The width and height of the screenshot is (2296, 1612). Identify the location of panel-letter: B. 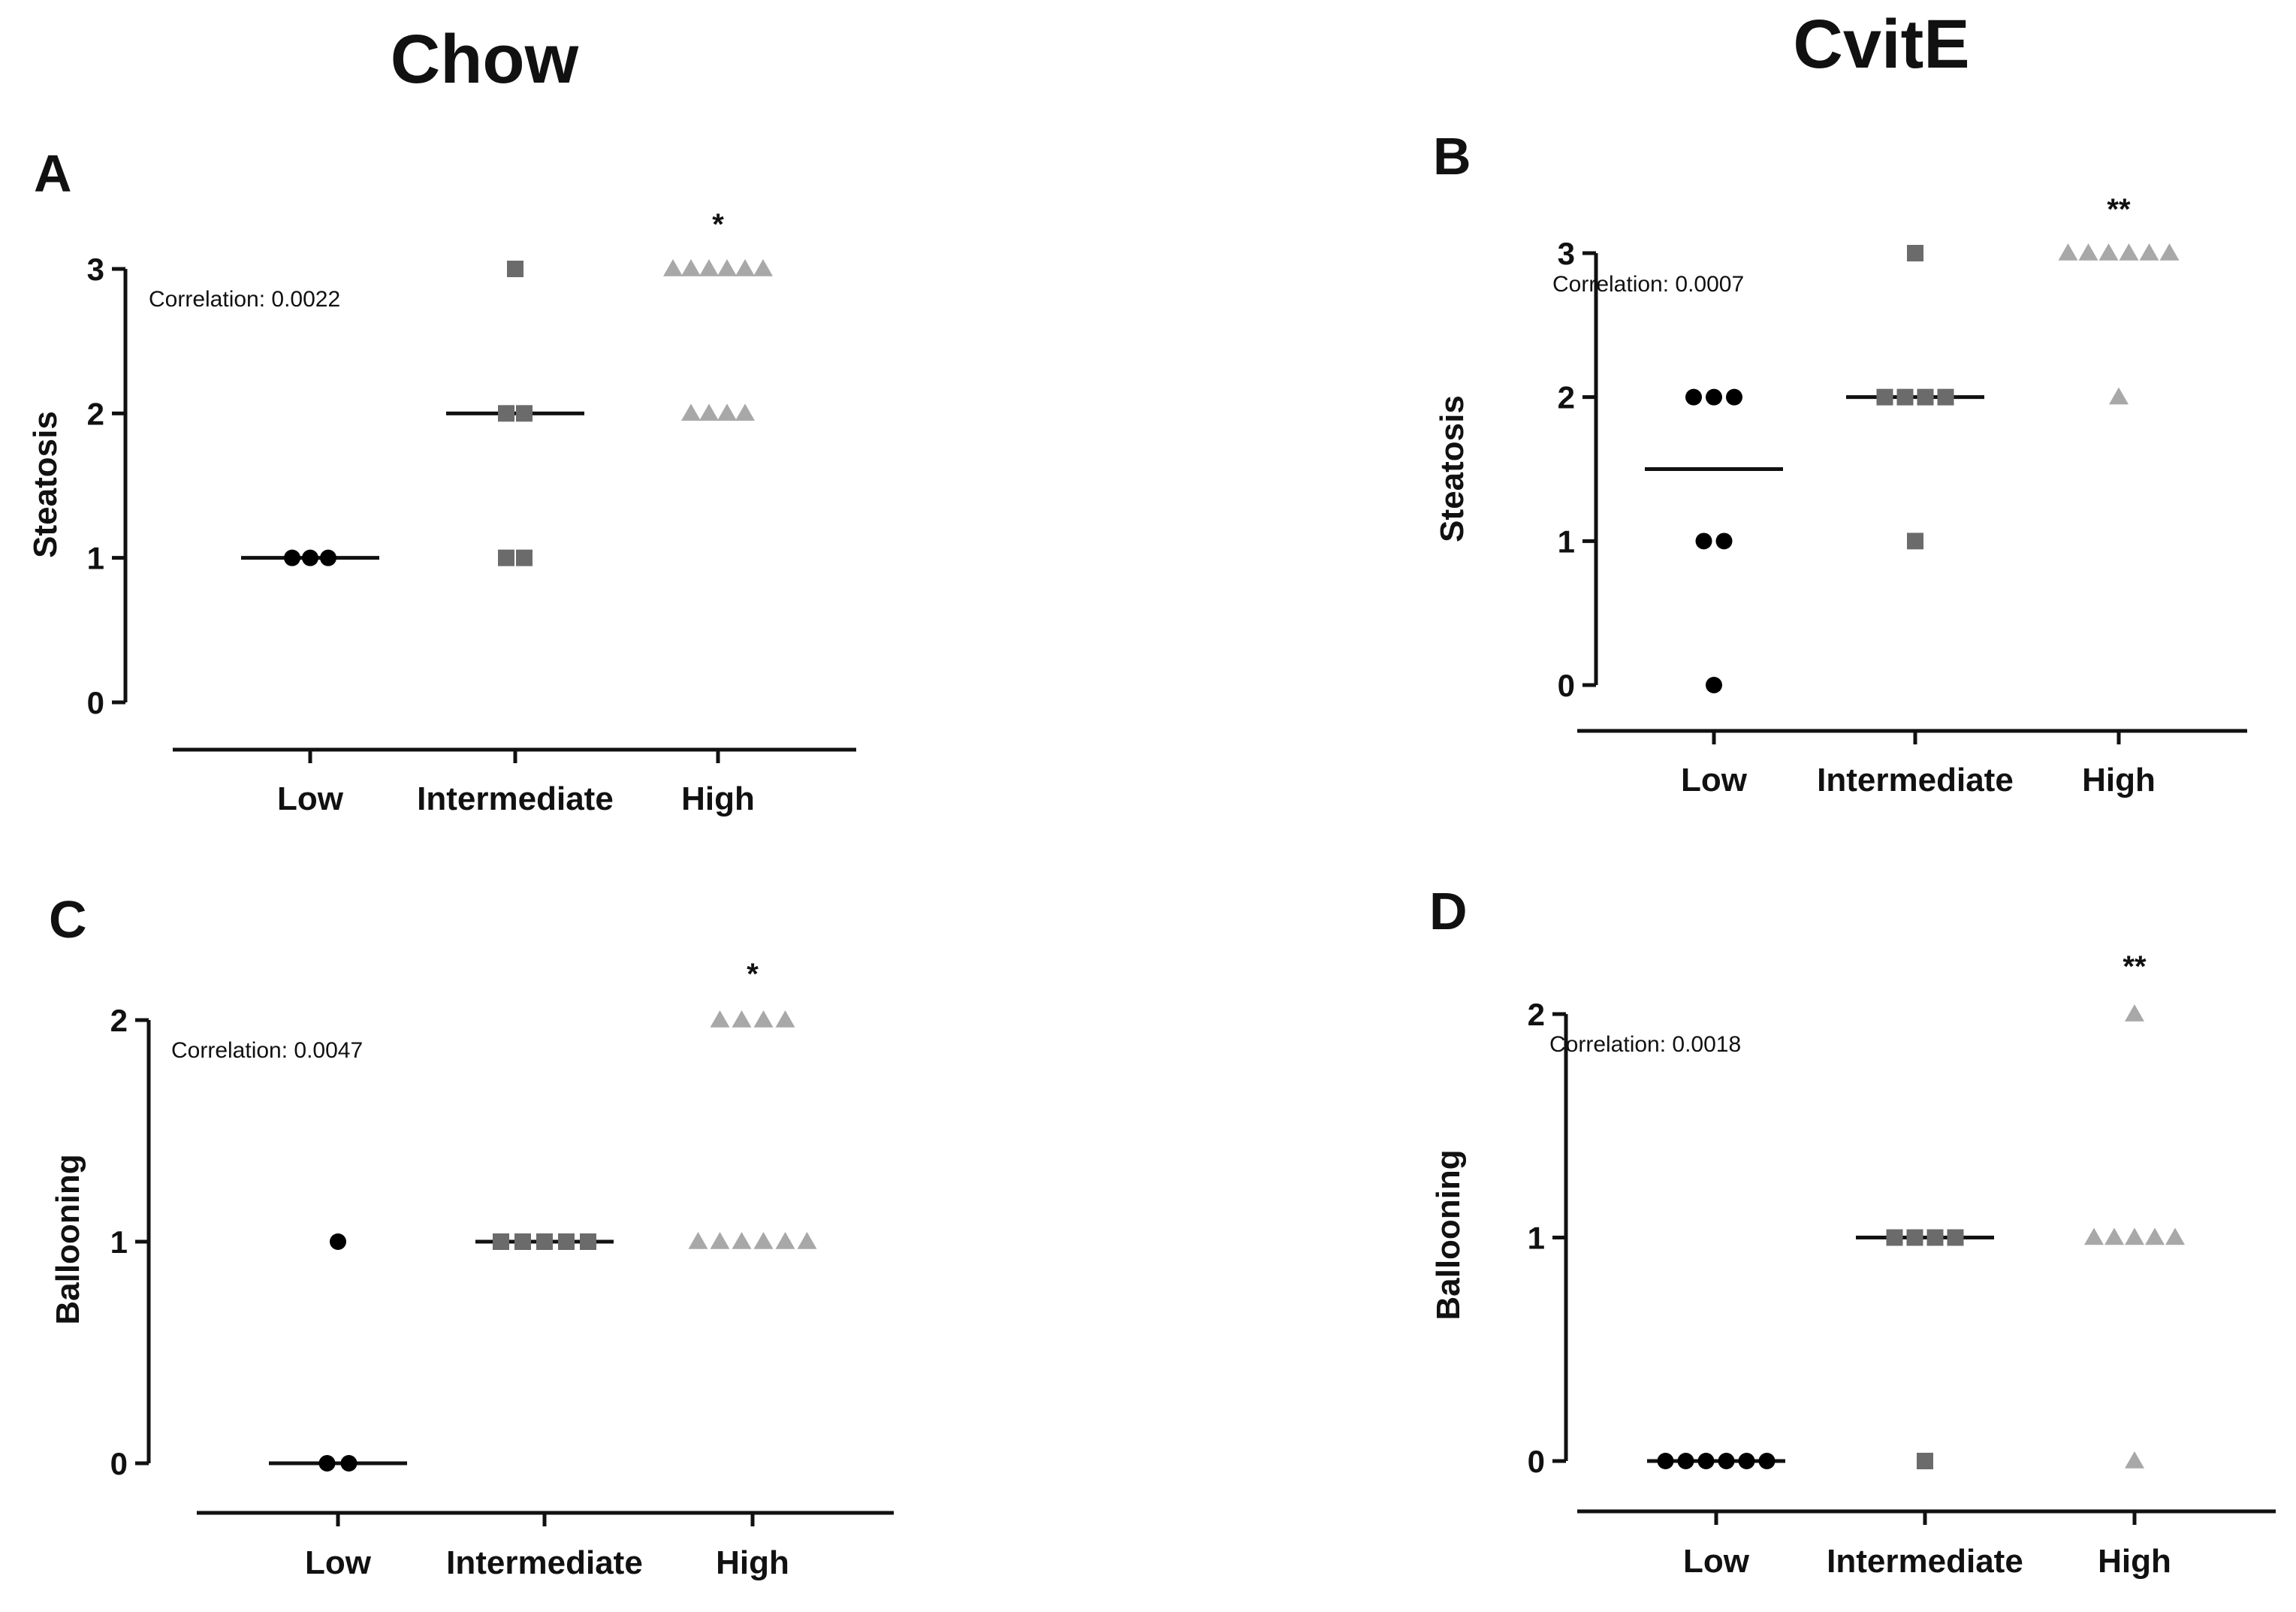
(1452, 156).